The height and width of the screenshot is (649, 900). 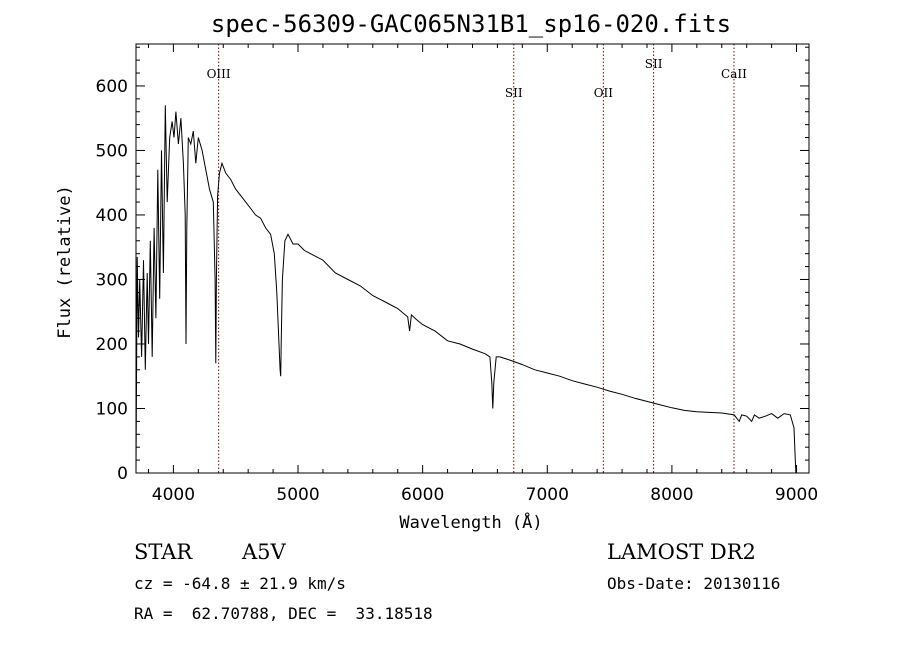 I want to click on x-axis-label: Wavelength (Å), so click(x=470, y=522).